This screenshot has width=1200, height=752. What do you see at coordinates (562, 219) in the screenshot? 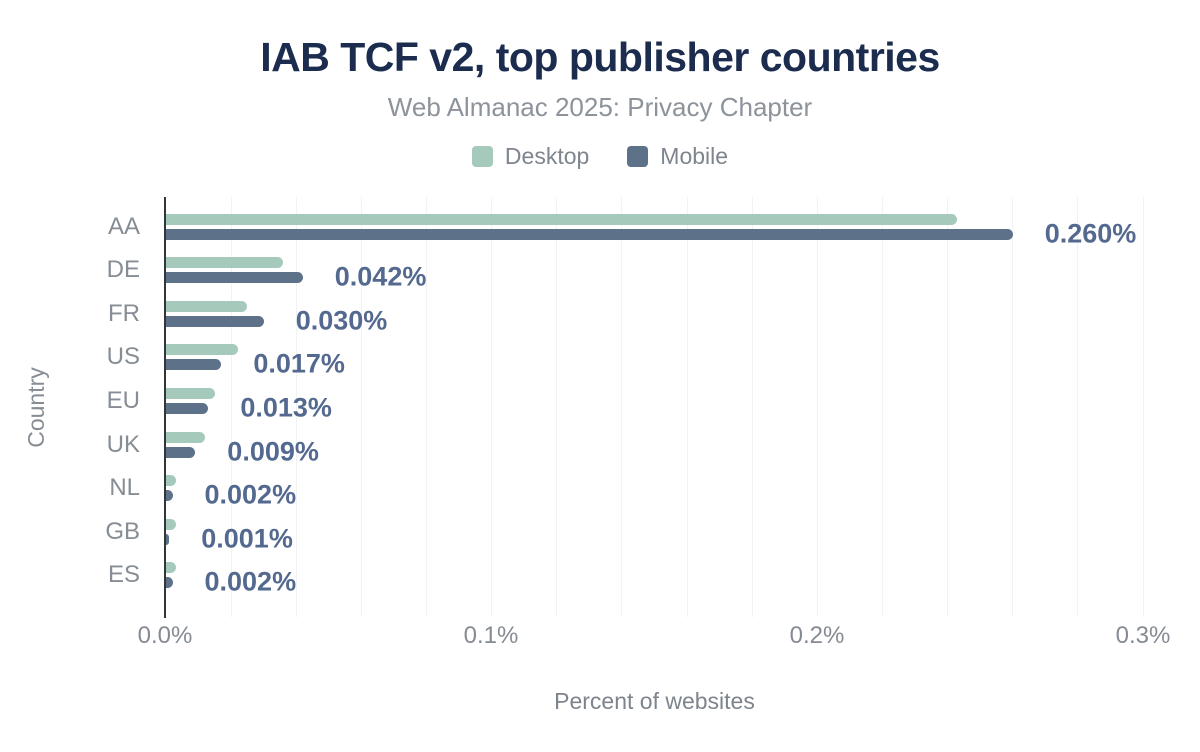
I see `bar-desktop-aa` at bounding box center [562, 219].